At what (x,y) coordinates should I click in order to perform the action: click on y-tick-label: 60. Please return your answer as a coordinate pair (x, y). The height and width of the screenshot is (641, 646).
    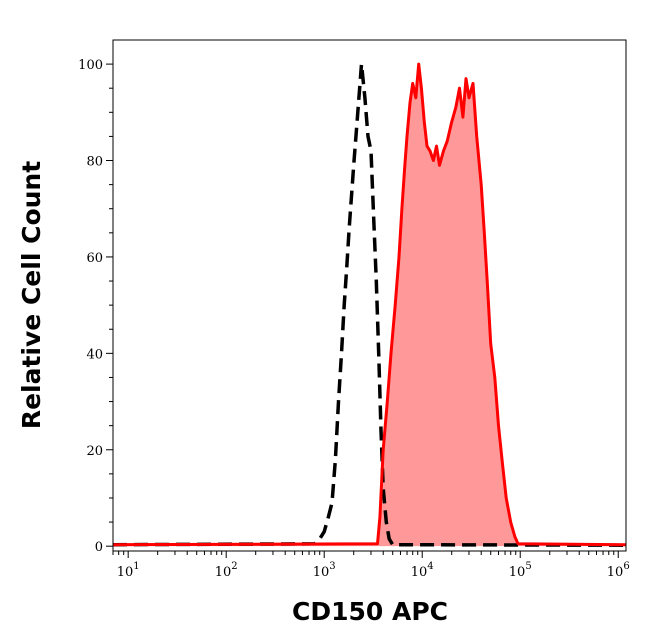
    Looking at the image, I should click on (94, 258).